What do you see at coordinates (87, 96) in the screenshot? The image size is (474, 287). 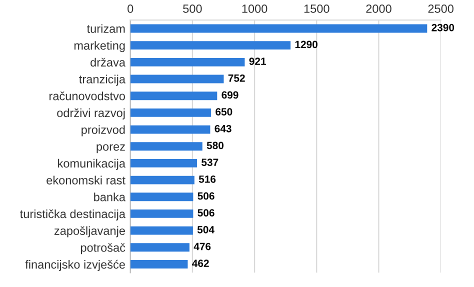 I see `y-tick-label: računovodstvo` at bounding box center [87, 96].